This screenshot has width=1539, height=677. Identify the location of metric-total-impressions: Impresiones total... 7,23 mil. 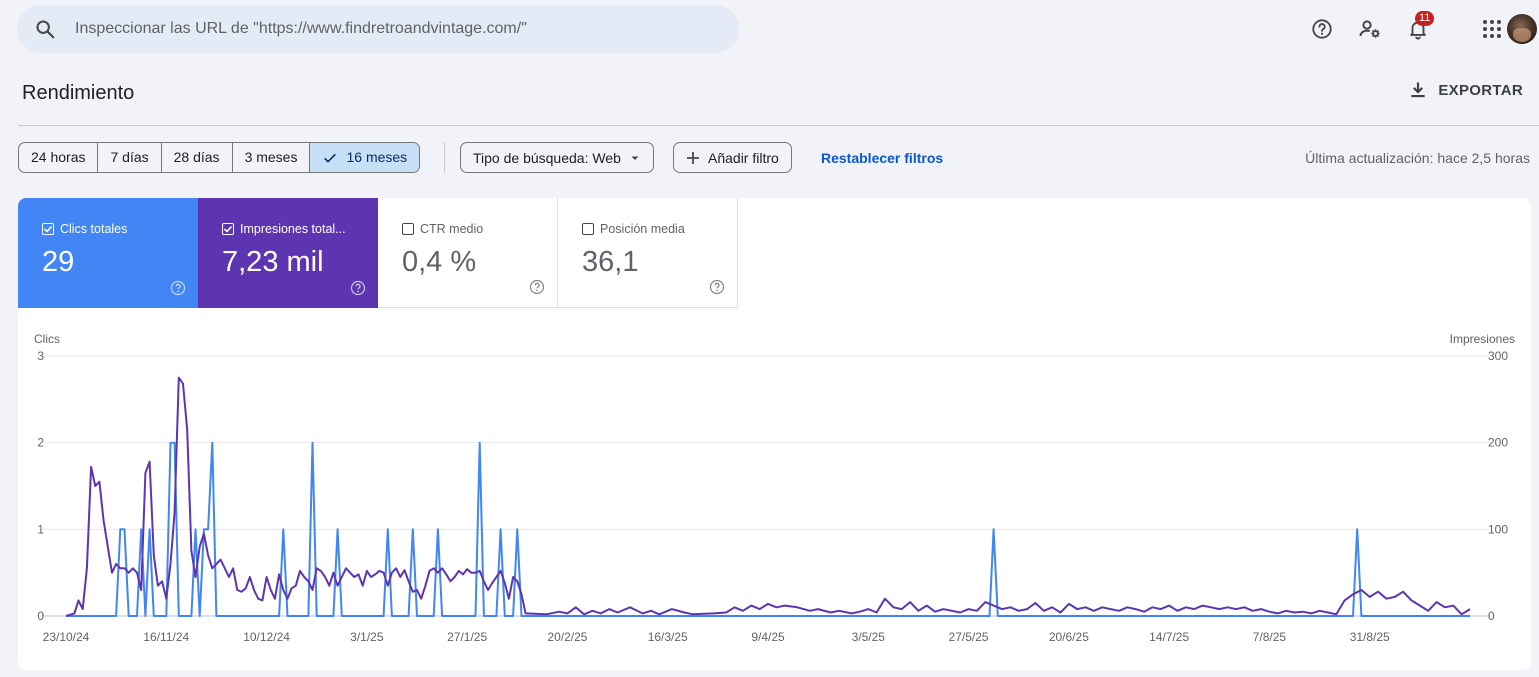
(288, 253).